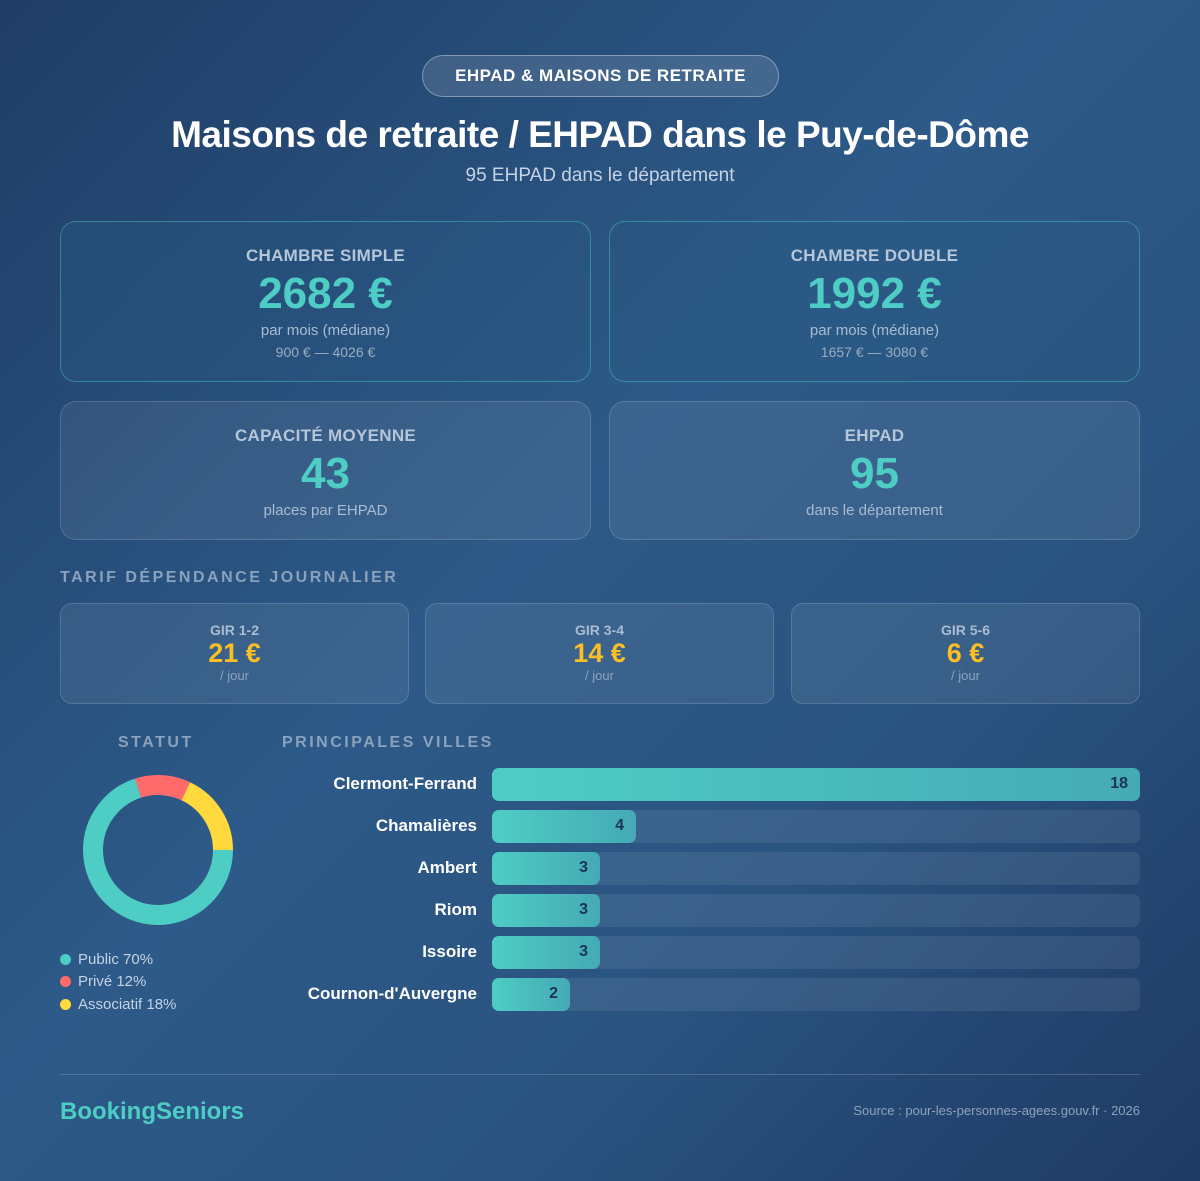  What do you see at coordinates (388, 742) in the screenshot?
I see `villes-heading: PRINCIPALES VILLES` at bounding box center [388, 742].